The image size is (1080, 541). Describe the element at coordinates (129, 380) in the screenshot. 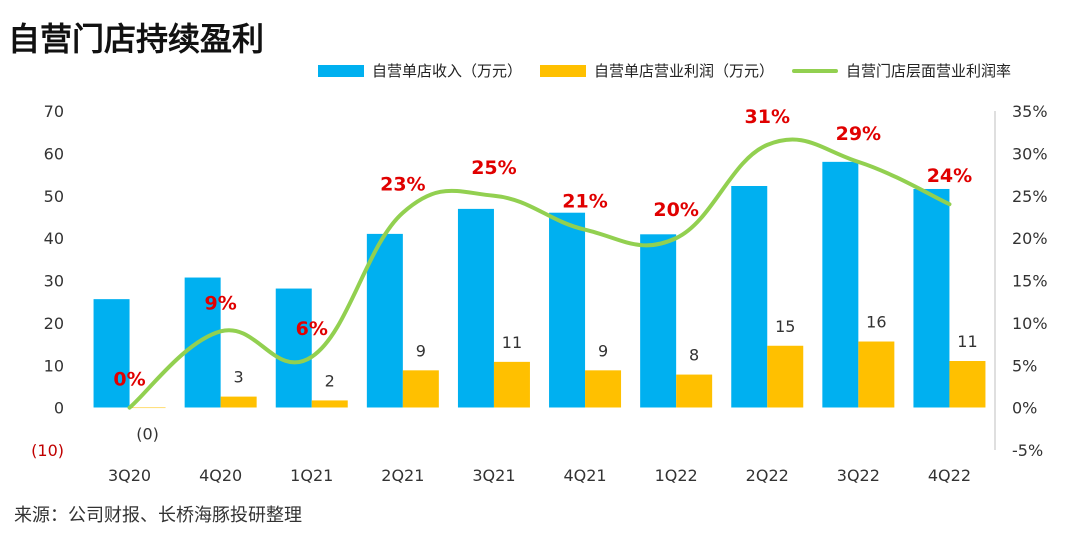

I see `margin-data-label: 0%` at that location.